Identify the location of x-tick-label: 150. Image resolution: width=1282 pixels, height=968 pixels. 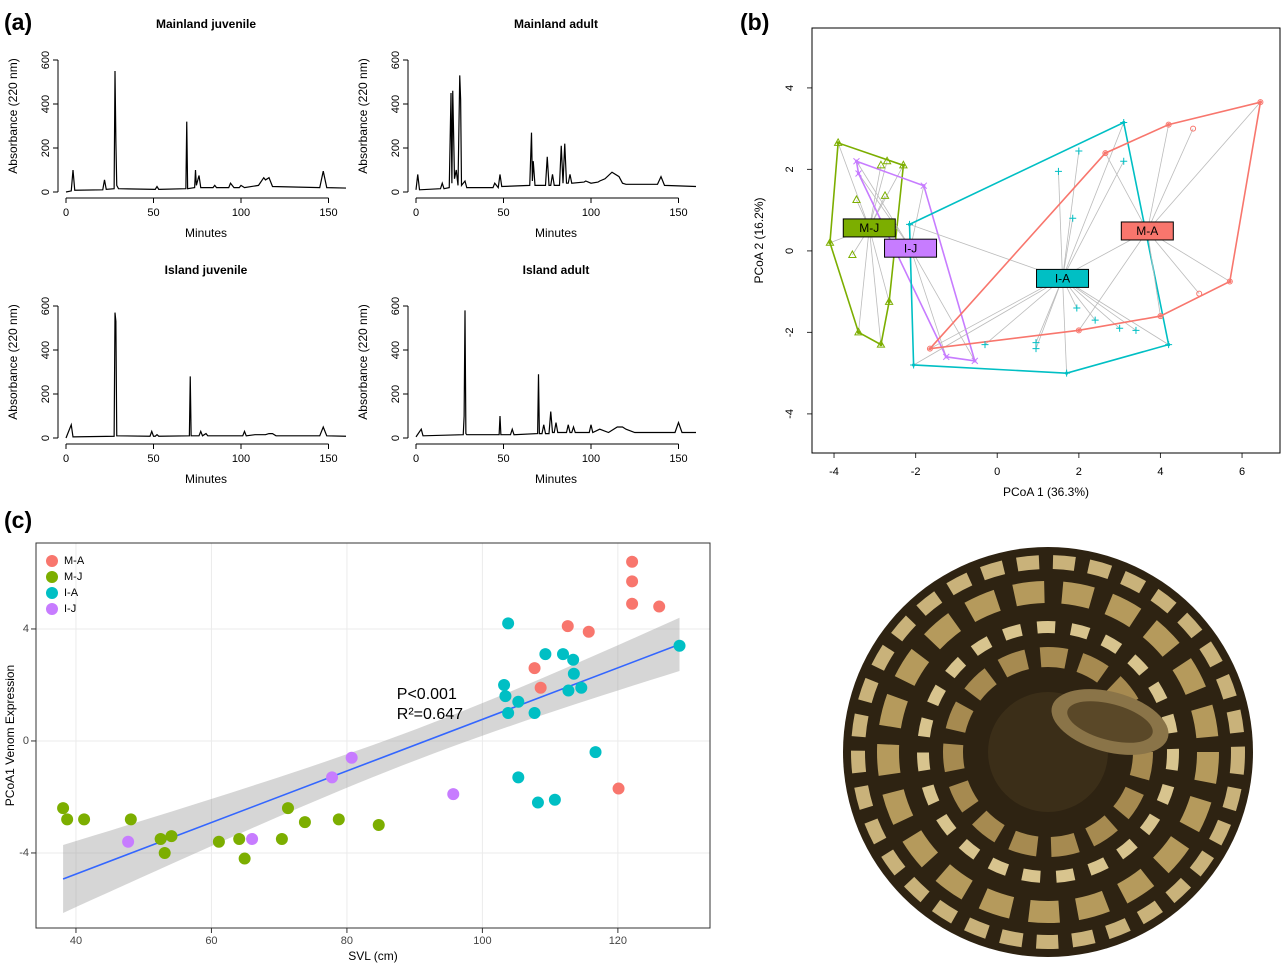
(678, 459).